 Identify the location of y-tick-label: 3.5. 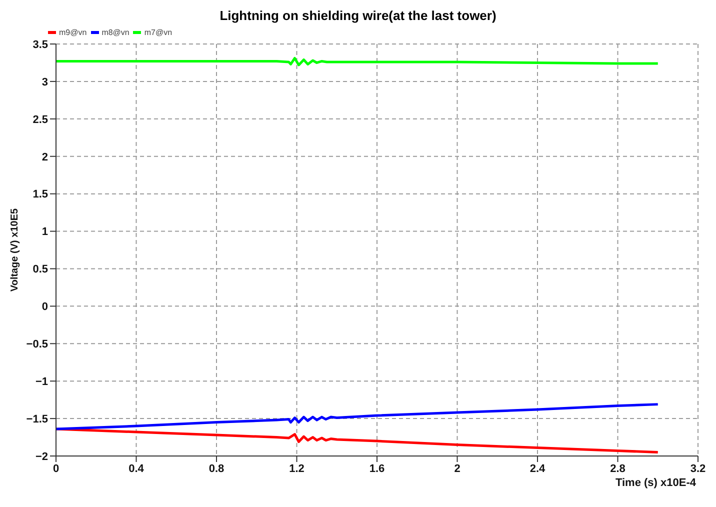
(40, 44).